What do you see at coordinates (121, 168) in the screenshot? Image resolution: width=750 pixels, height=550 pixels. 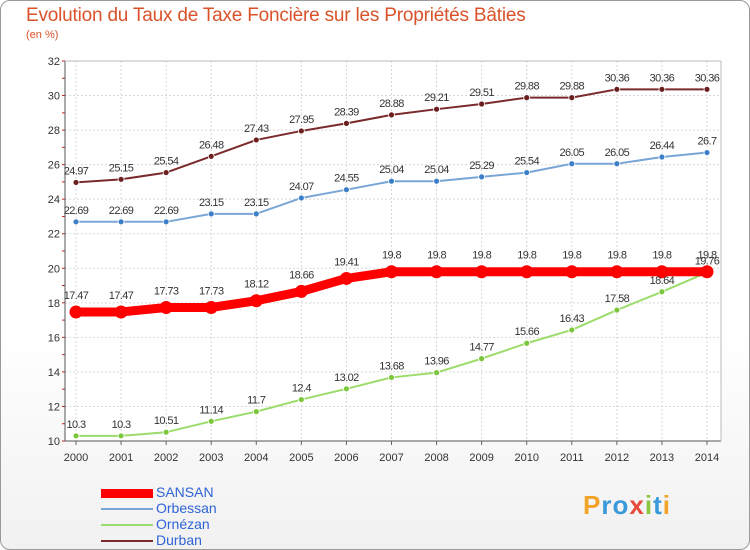 I see `data-label-durban: 25.15` at bounding box center [121, 168].